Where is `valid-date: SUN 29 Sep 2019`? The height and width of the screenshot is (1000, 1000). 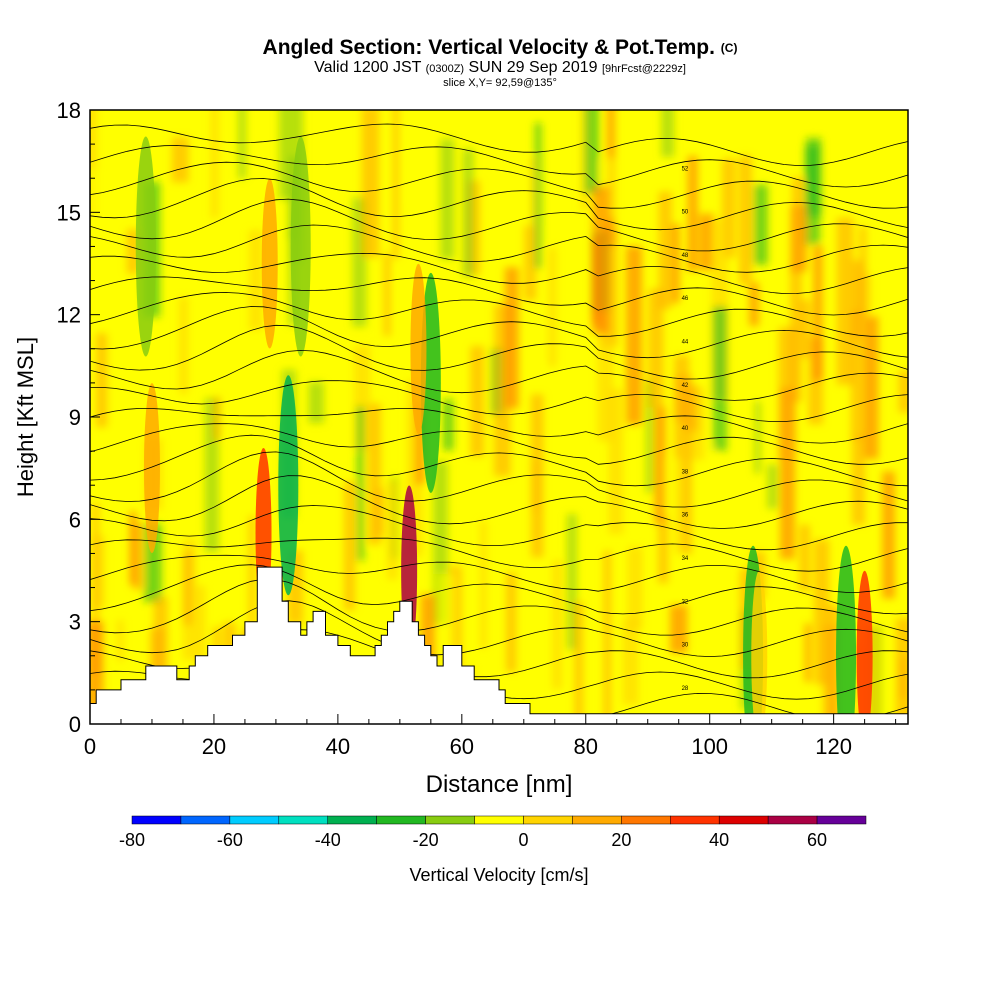 valid-date: SUN 29 Sep 2019 is located at coordinates (533, 67).